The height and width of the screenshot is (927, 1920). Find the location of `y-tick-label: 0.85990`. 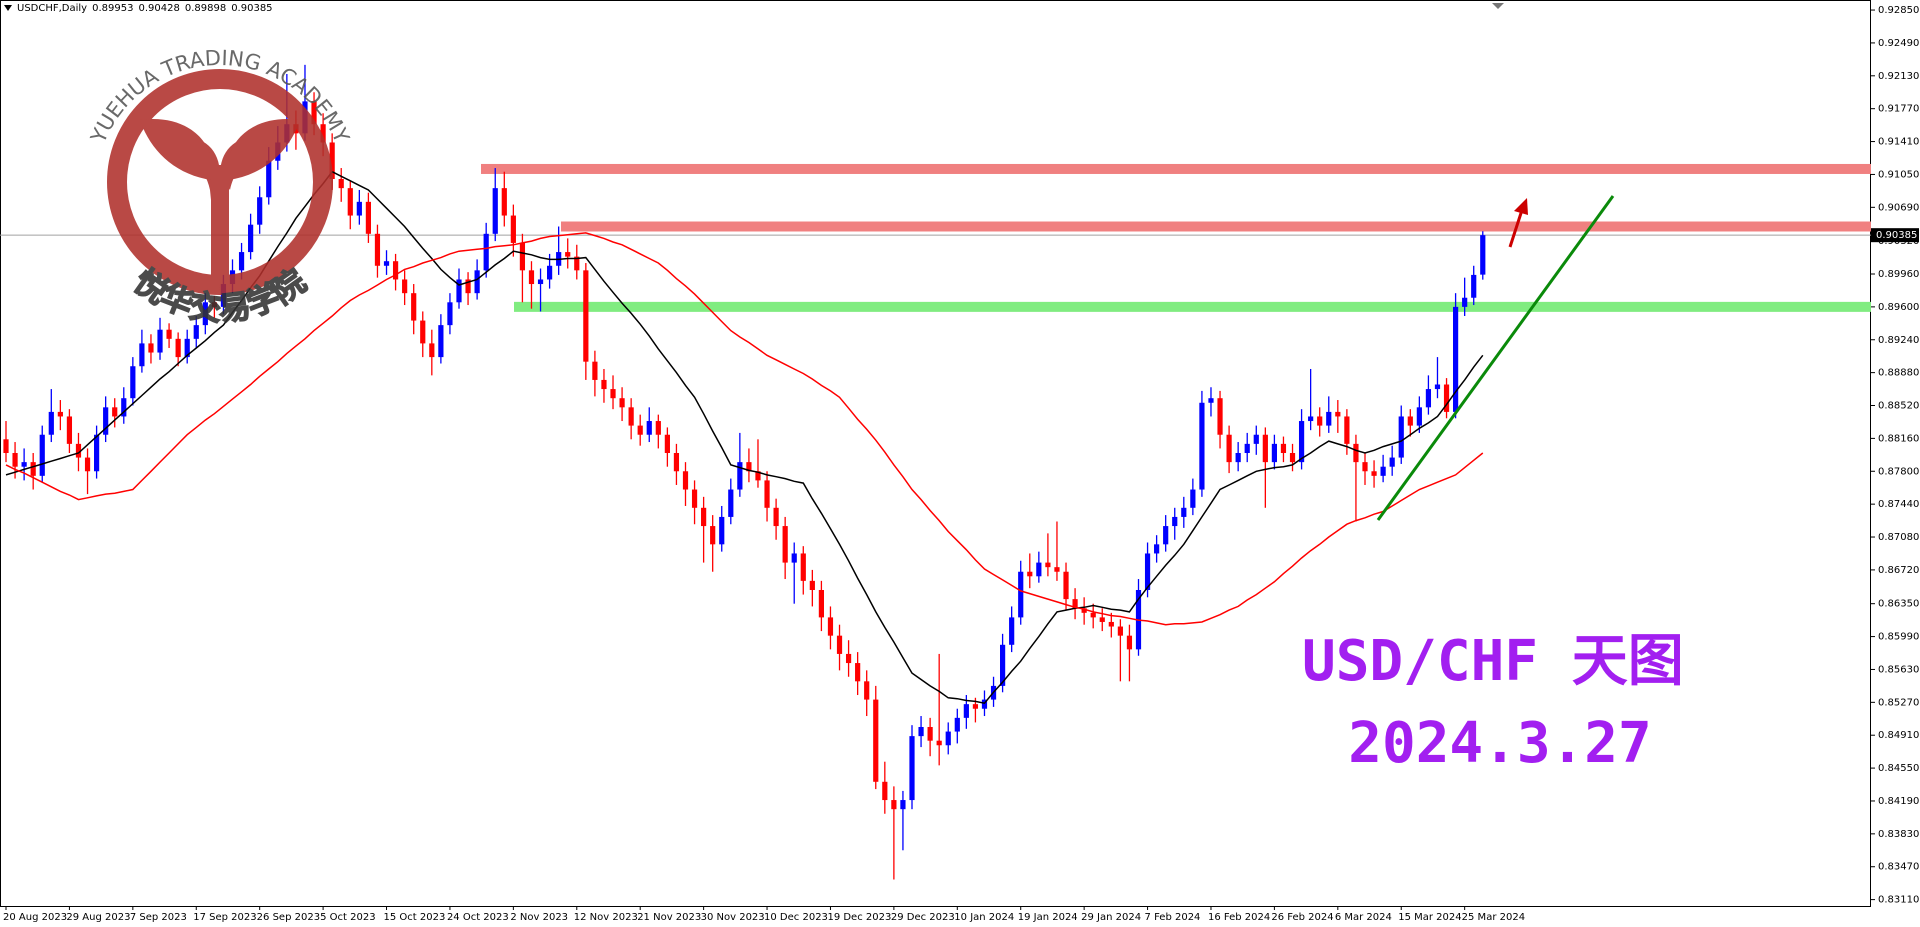

y-tick-label: 0.85990 is located at coordinates (1898, 637).